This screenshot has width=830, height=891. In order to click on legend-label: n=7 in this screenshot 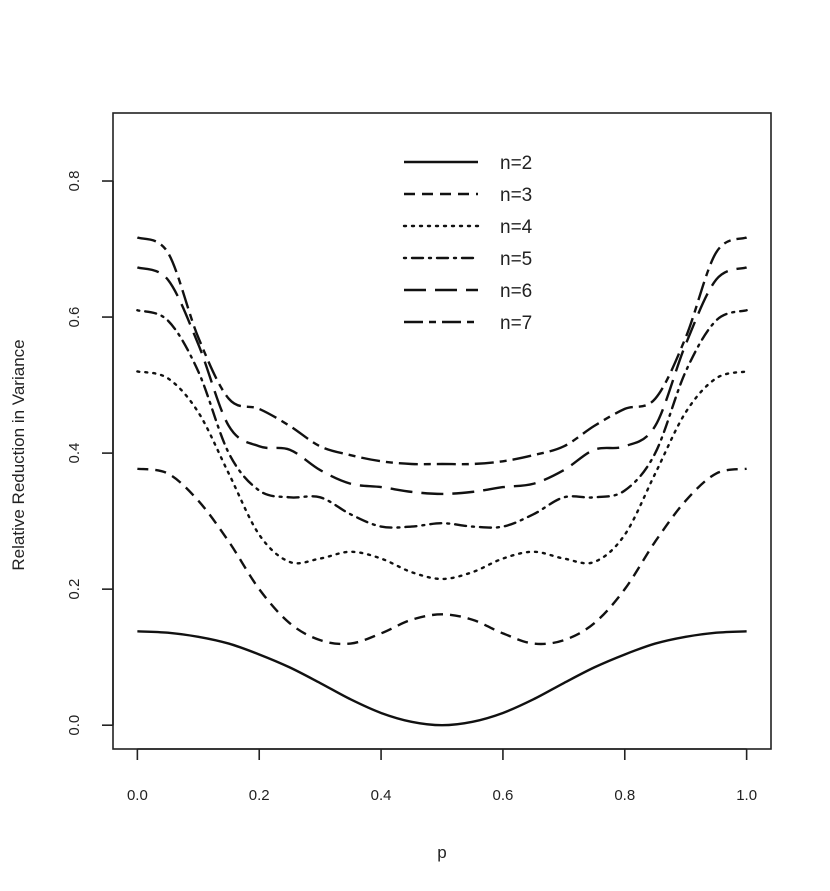, I will do `click(516, 323)`.